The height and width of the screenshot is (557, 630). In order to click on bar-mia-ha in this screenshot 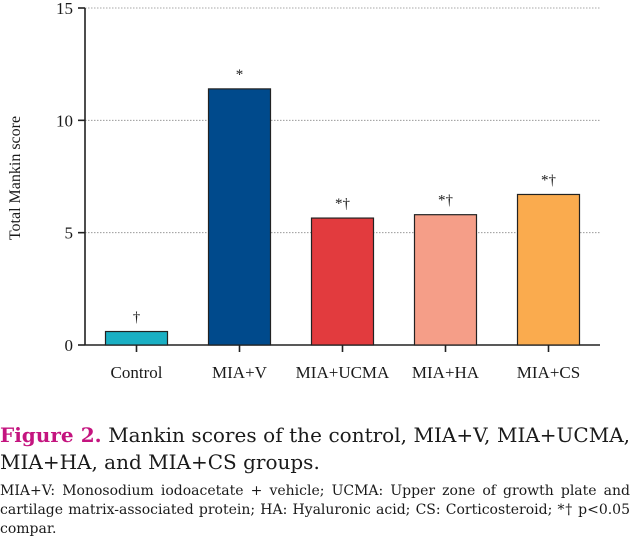, I will do `click(445, 280)`.